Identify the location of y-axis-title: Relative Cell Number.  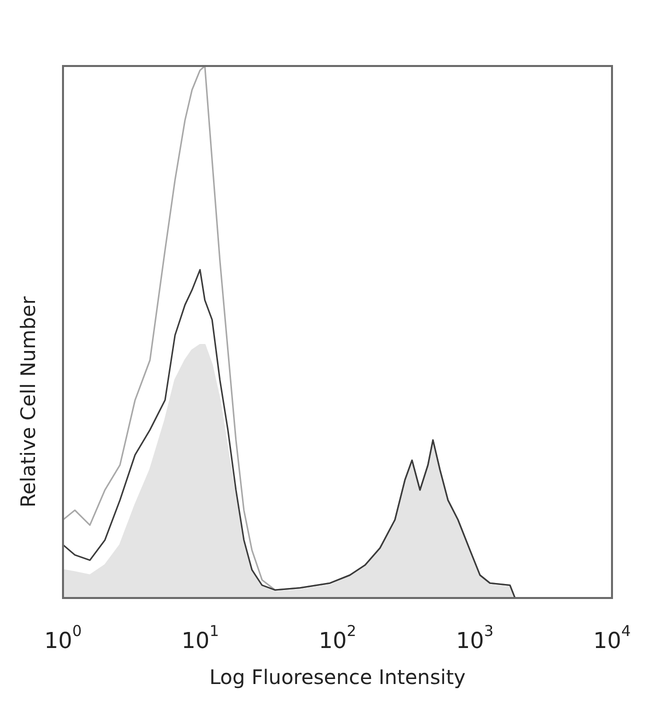
(28, 402).